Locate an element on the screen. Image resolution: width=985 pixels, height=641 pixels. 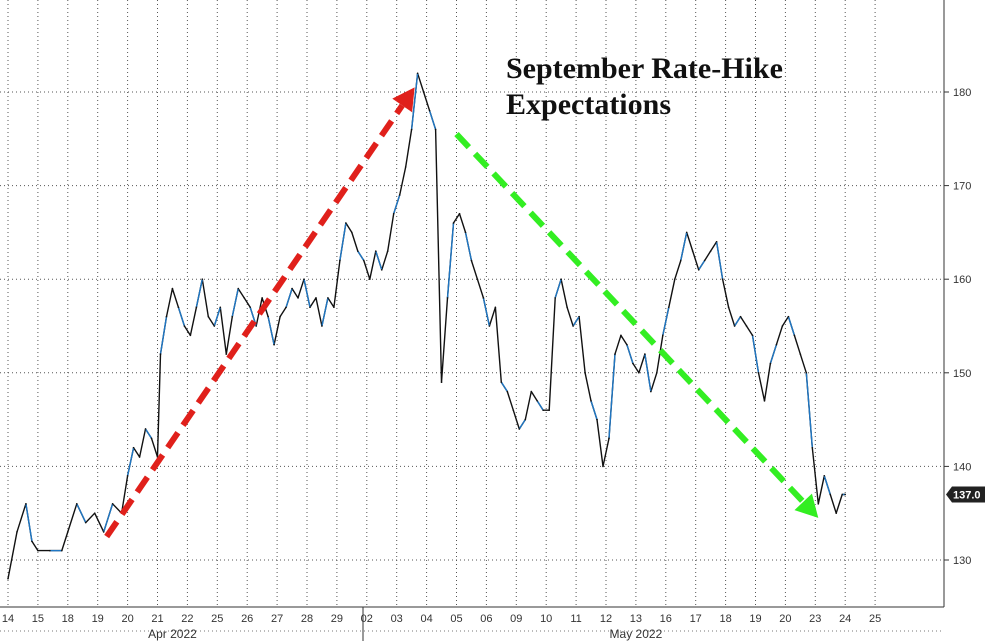
x-tick-label: 14 is located at coordinates (8, 619).